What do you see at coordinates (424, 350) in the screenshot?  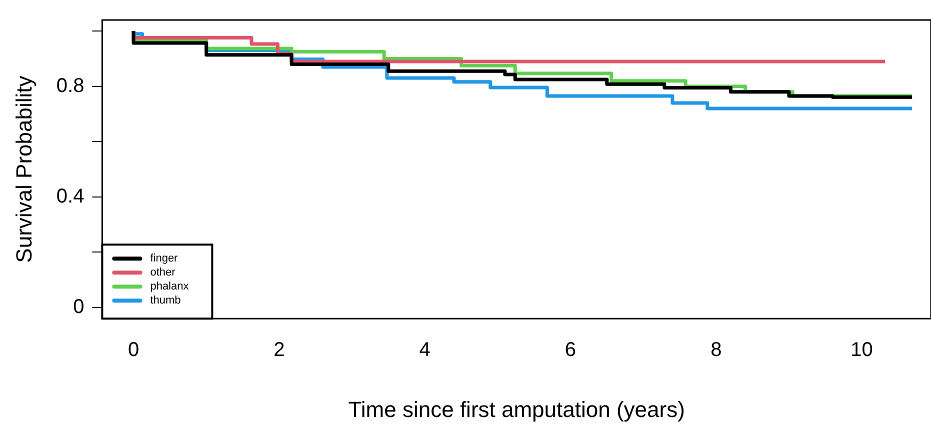 I see `x-tick-label: 4` at bounding box center [424, 350].